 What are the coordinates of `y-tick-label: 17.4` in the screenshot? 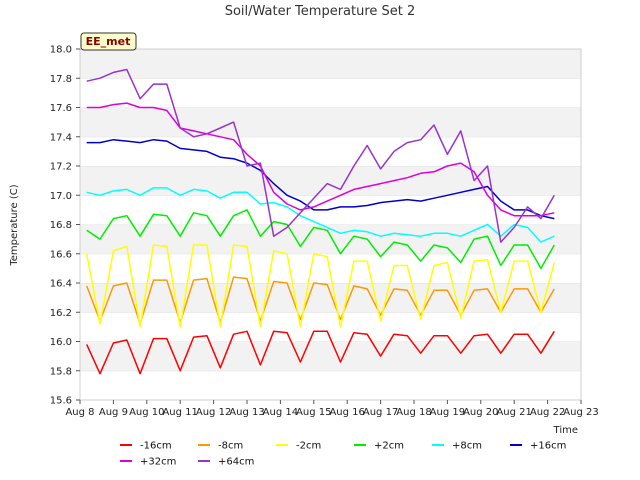 It's located at (61, 137).